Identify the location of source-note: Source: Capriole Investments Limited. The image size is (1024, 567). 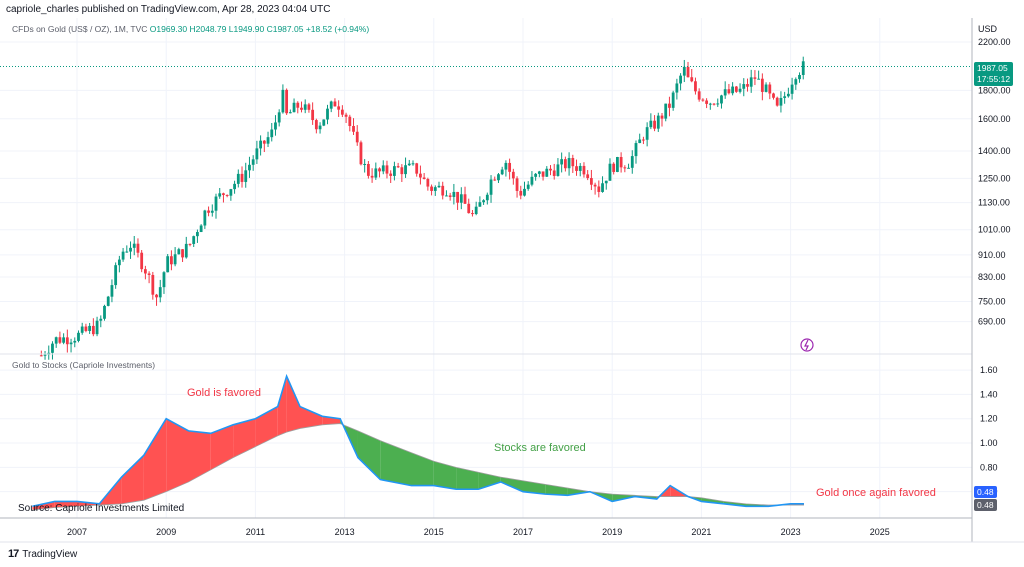
(101, 508).